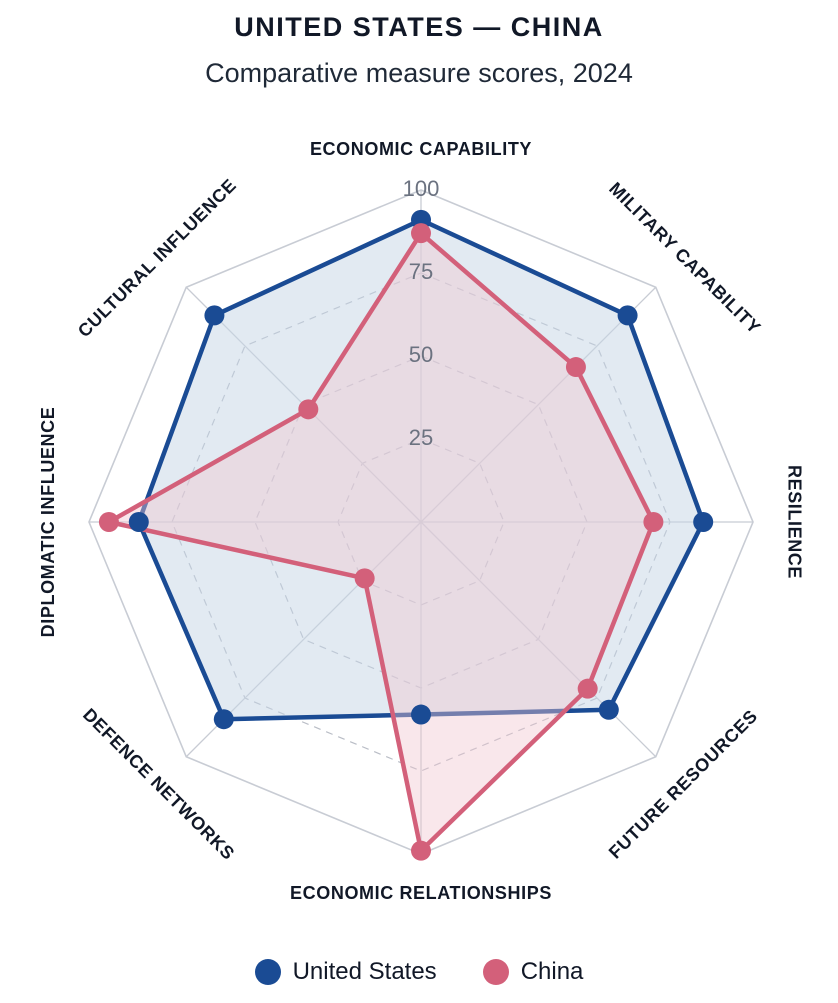 The image size is (838, 1003). What do you see at coordinates (267, 972) in the screenshot?
I see `legend-swatch-united-states` at bounding box center [267, 972].